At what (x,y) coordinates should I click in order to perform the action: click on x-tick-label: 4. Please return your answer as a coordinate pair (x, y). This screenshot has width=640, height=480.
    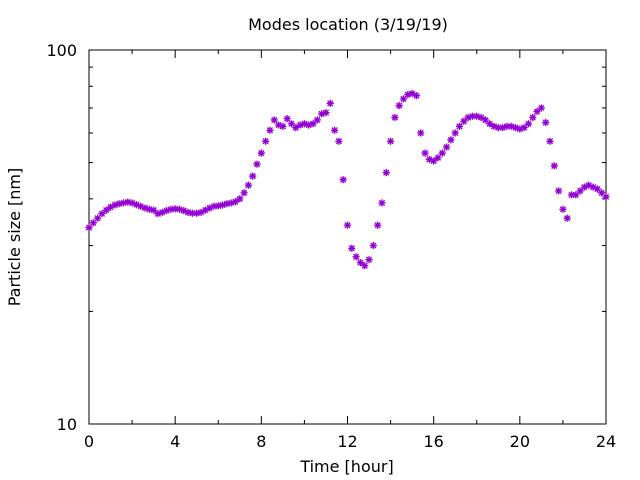
    Looking at the image, I should click on (175, 441).